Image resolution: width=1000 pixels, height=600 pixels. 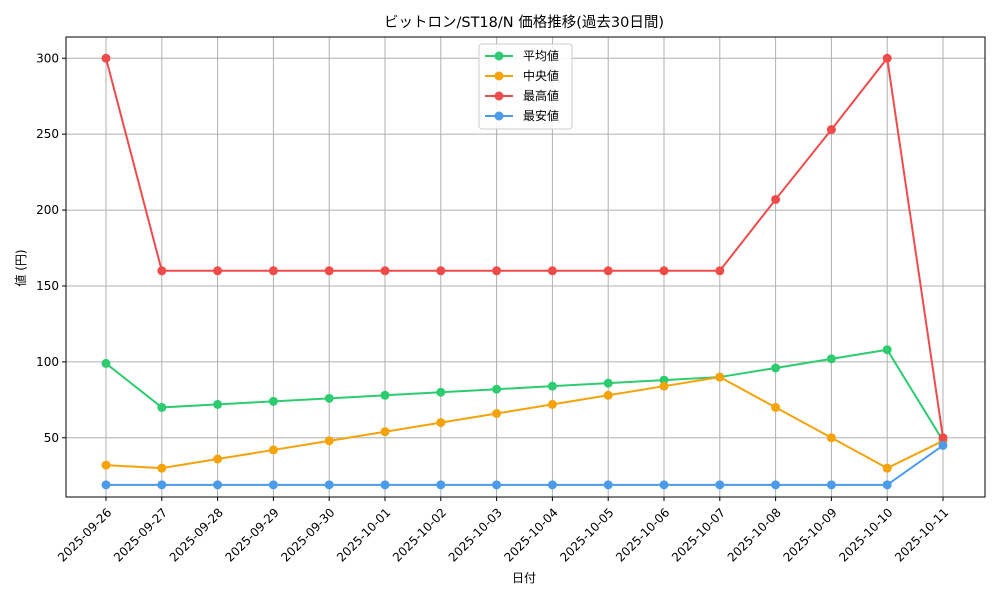 What do you see at coordinates (522, 115) in the screenshot?
I see `legend-item: 最安値` at bounding box center [522, 115].